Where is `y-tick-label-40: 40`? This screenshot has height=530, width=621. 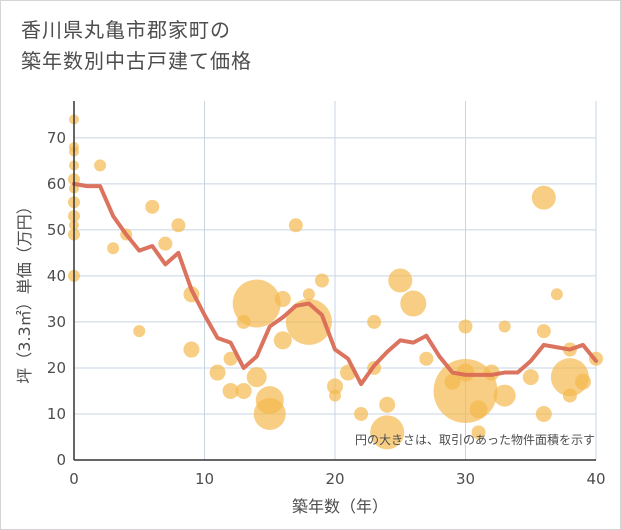 y-tick-label-40: 40 is located at coordinates (56, 276).